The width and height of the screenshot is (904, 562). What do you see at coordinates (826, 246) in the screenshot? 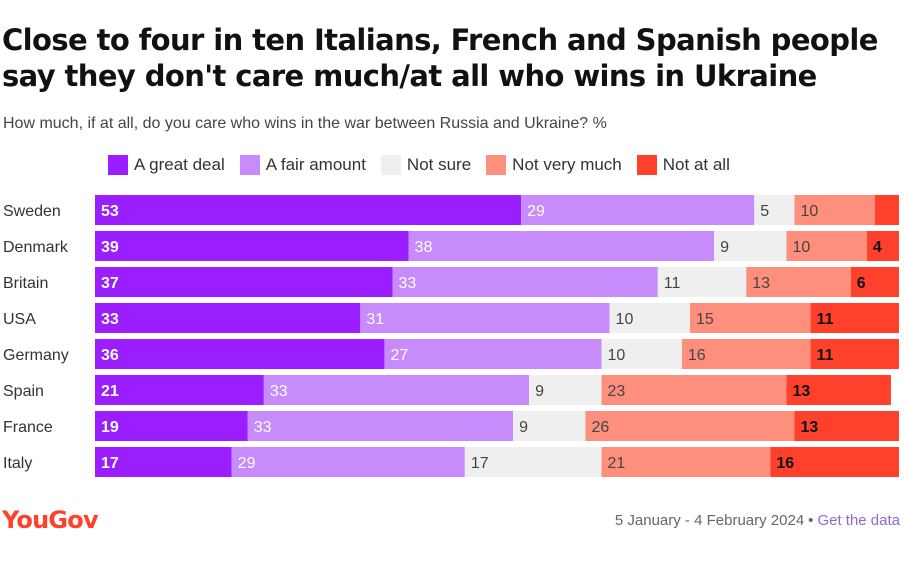
I see `bar-denmark-not-very-much` at bounding box center [826, 246].